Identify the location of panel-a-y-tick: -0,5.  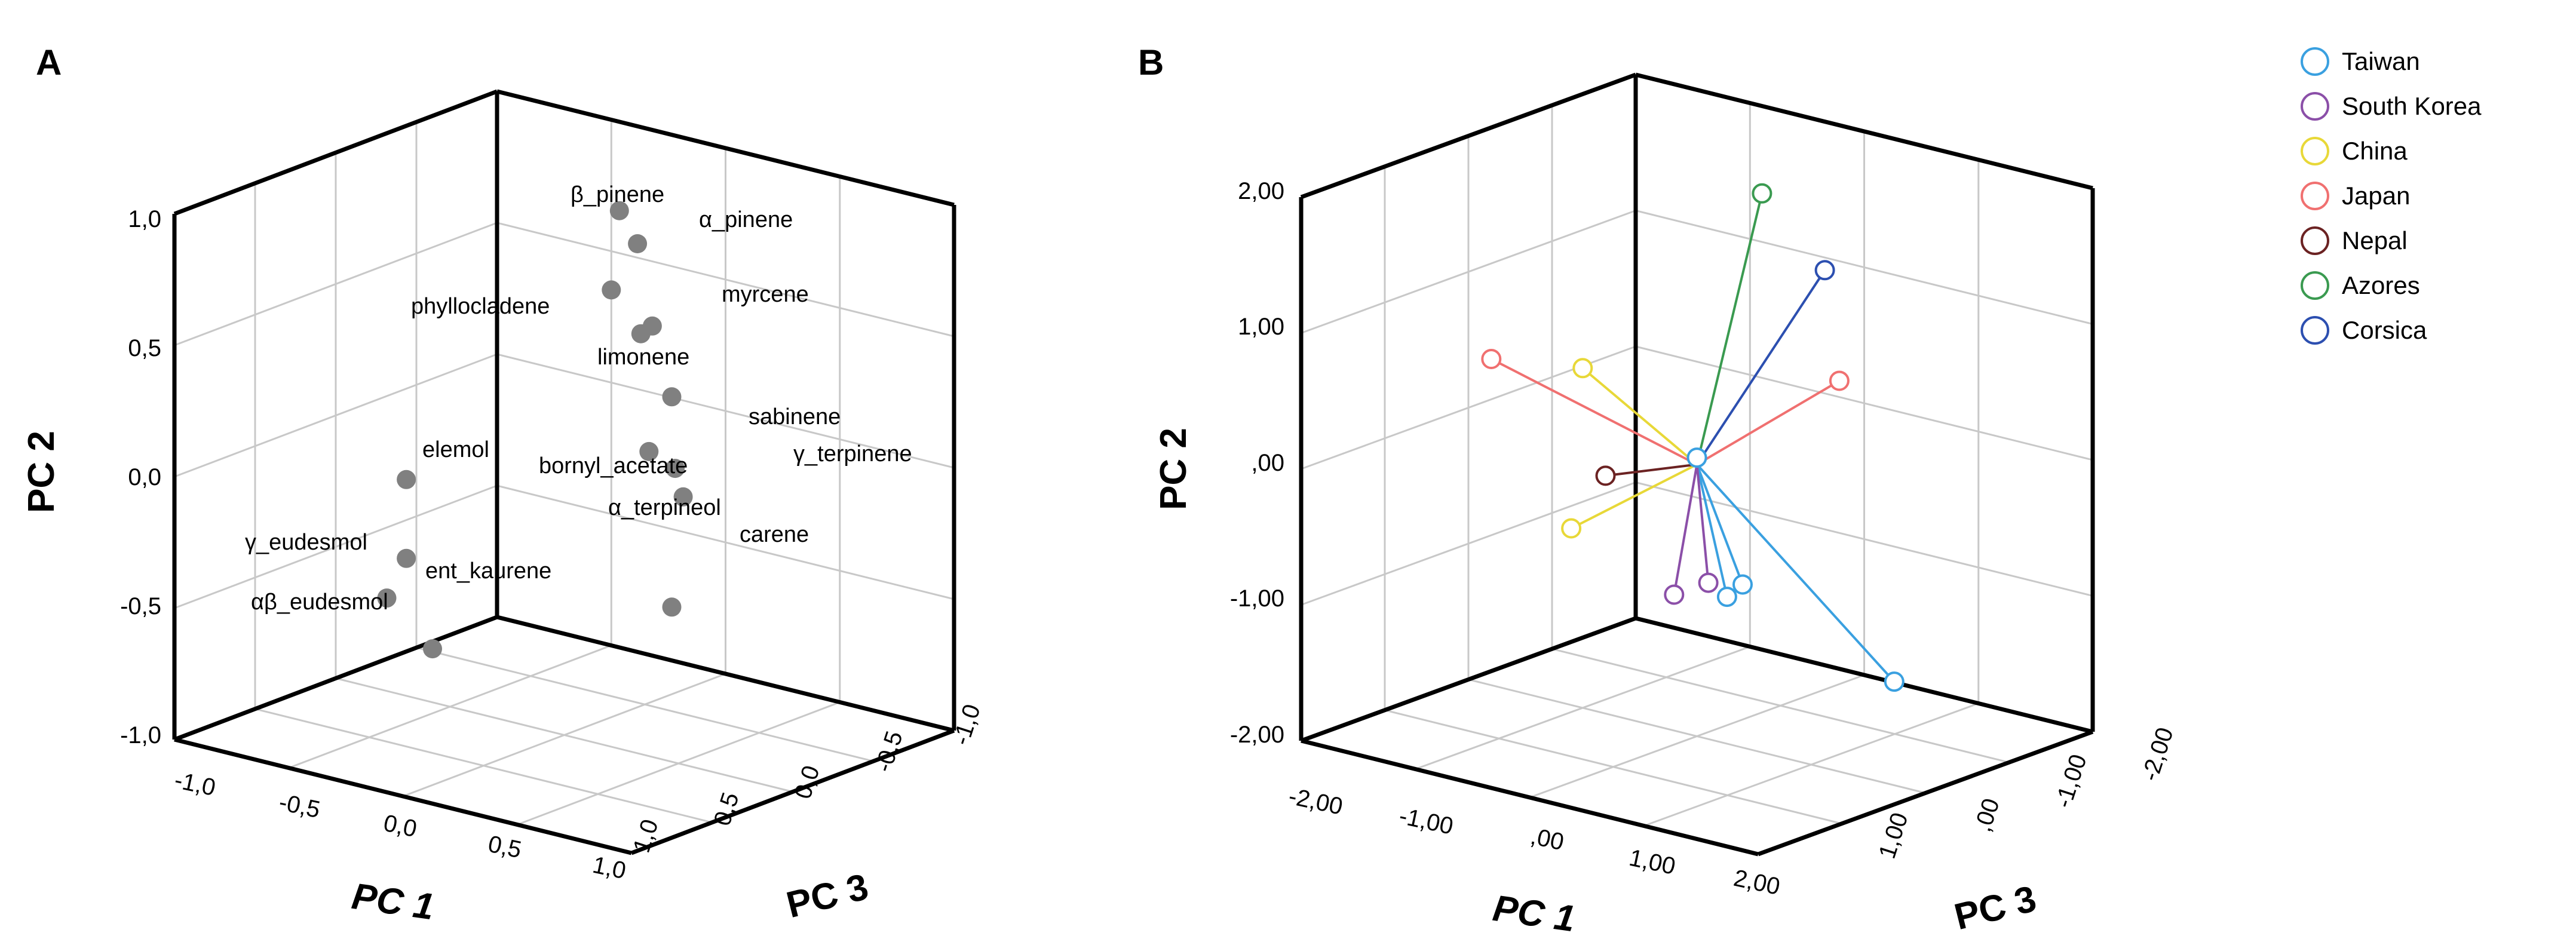
(140, 606).